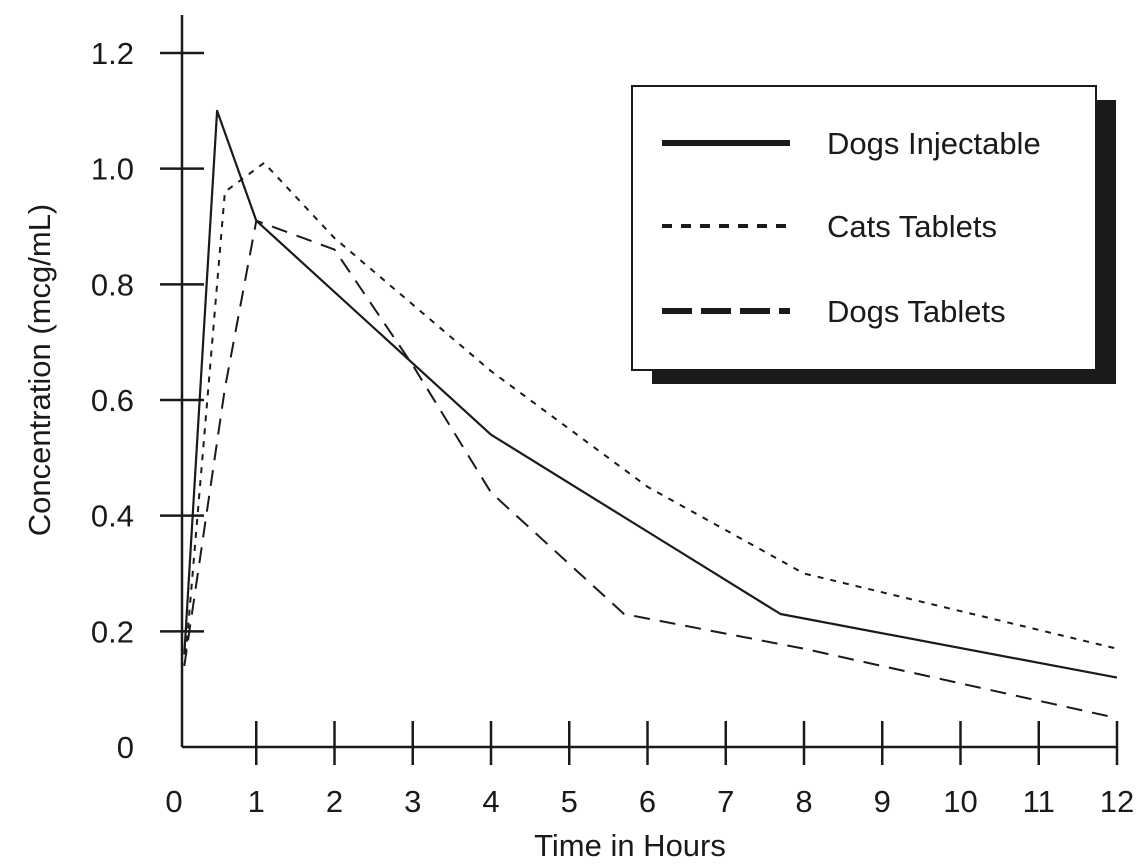 This screenshot has width=1142, height=865. I want to click on y-tick-label: 0.6, so click(112, 400).